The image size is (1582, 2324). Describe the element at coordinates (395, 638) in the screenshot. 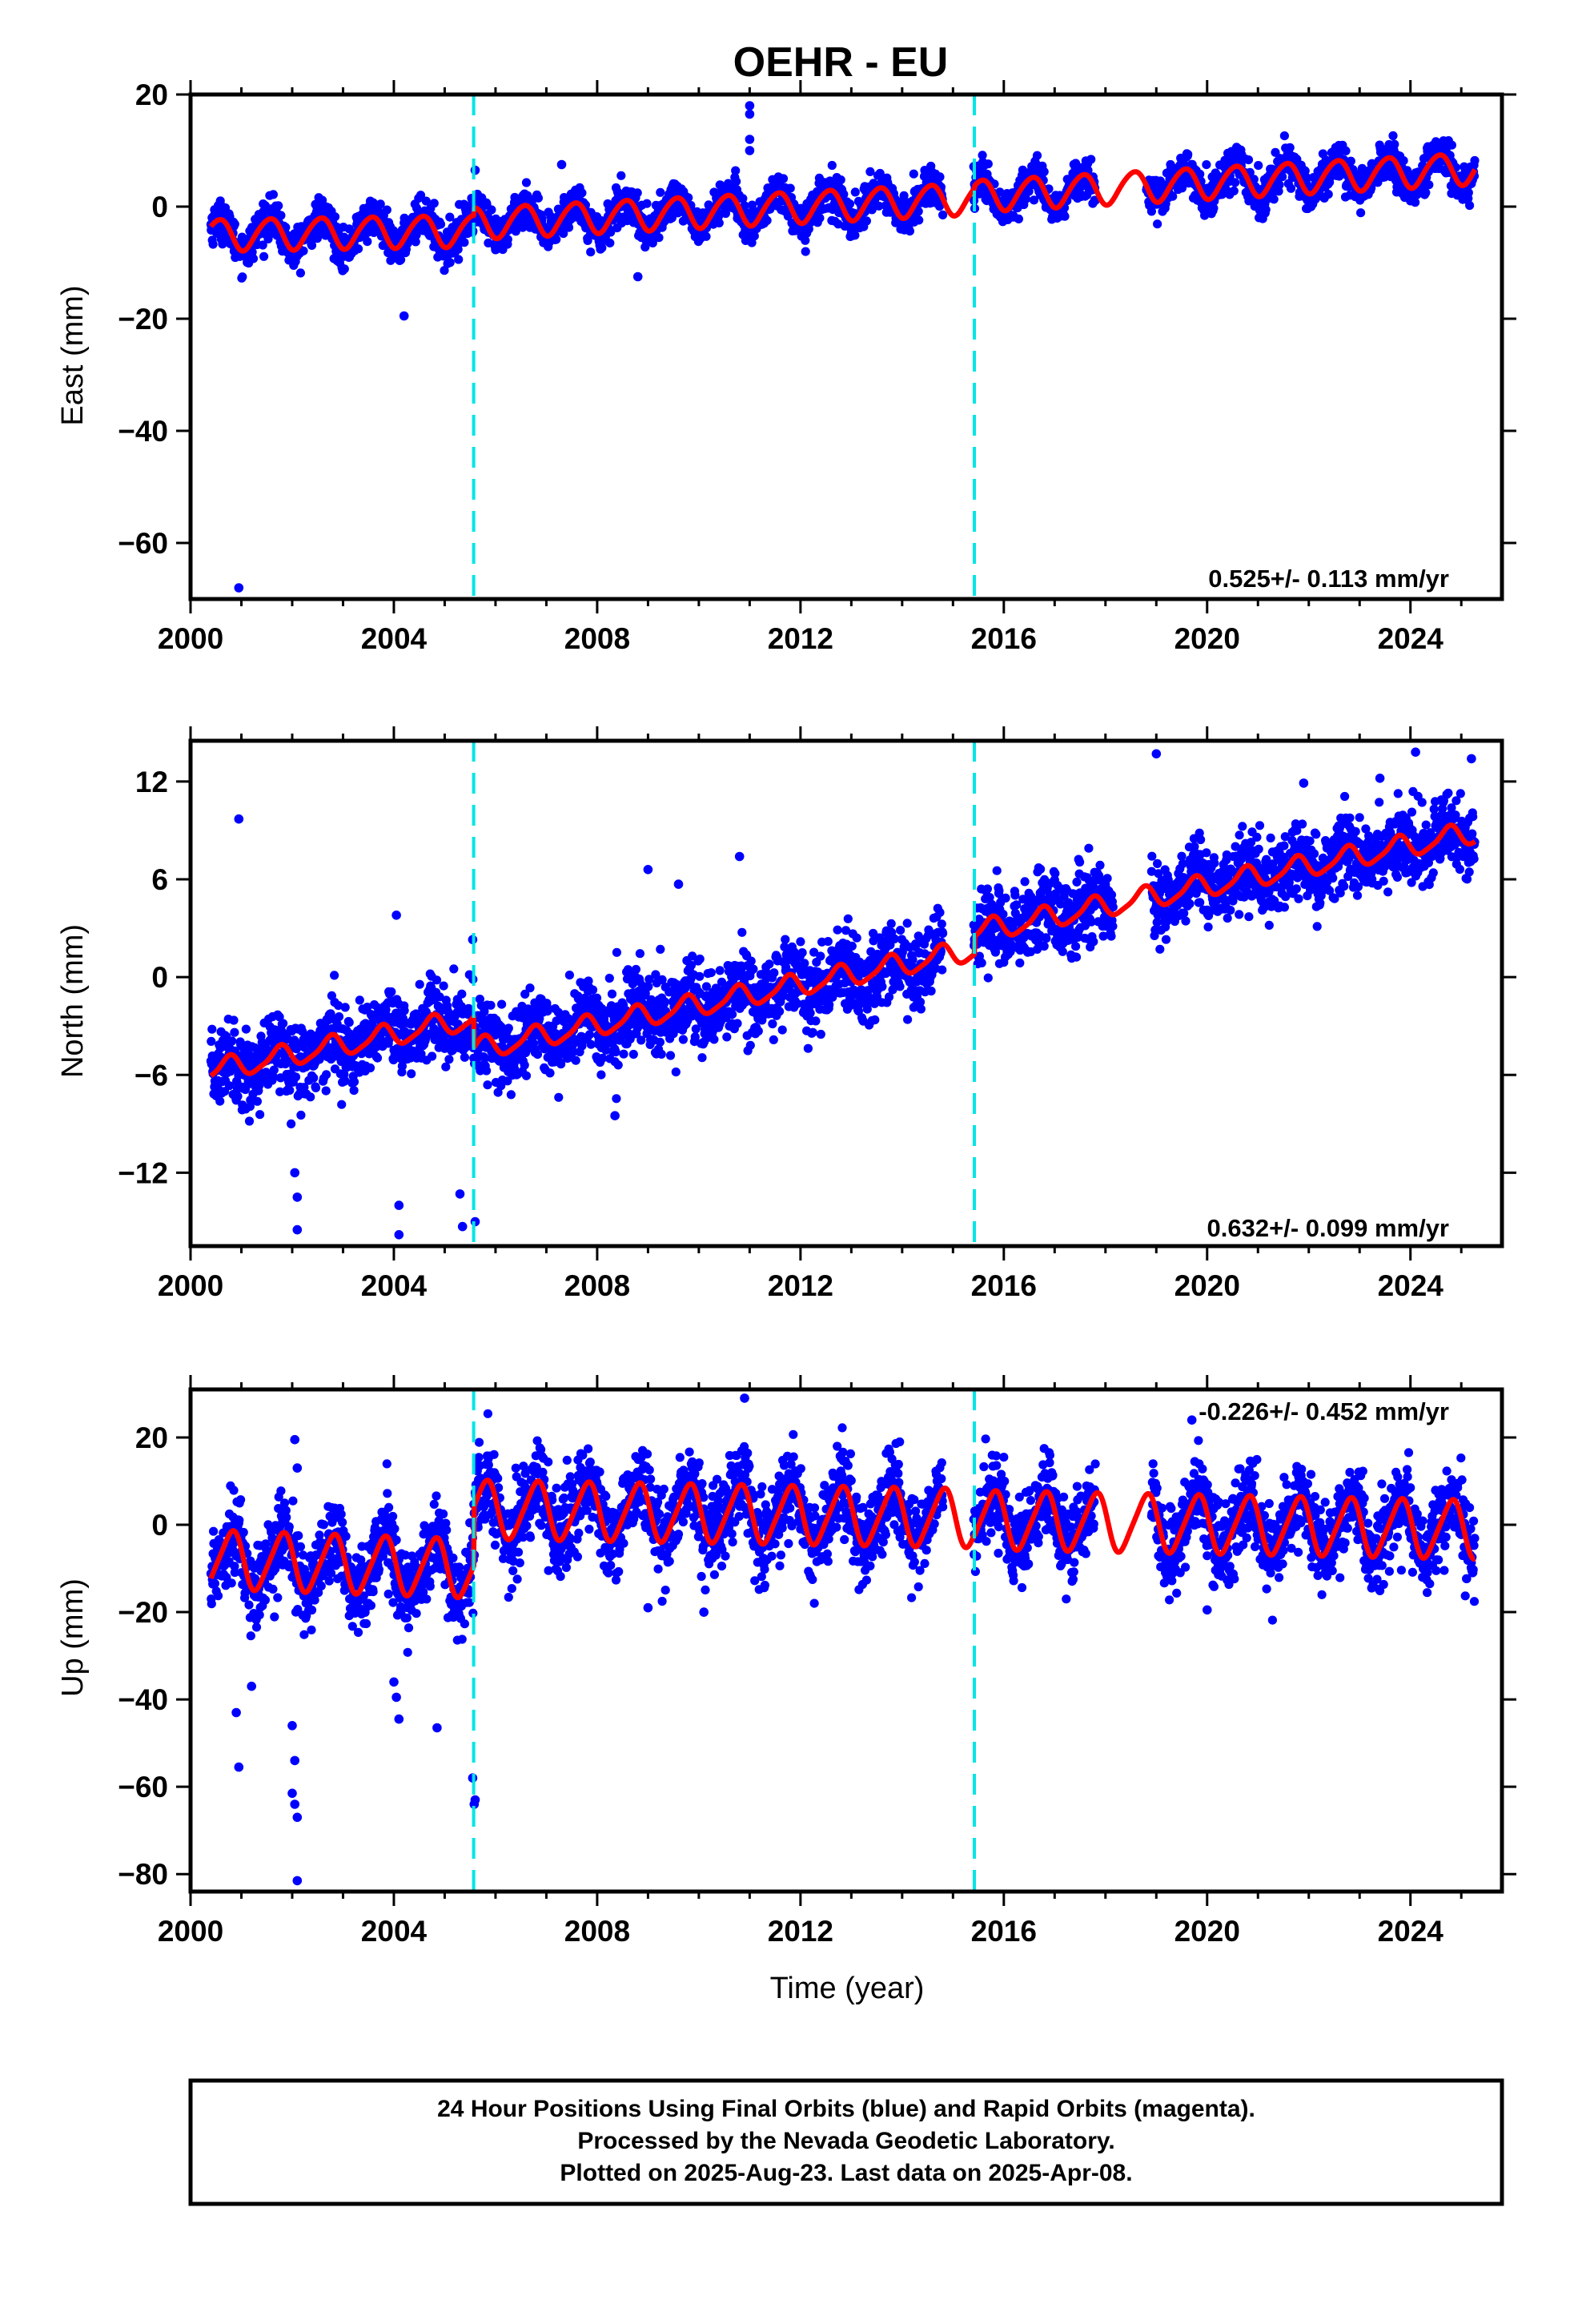

I see `east-x-tick-label: 2004` at that location.